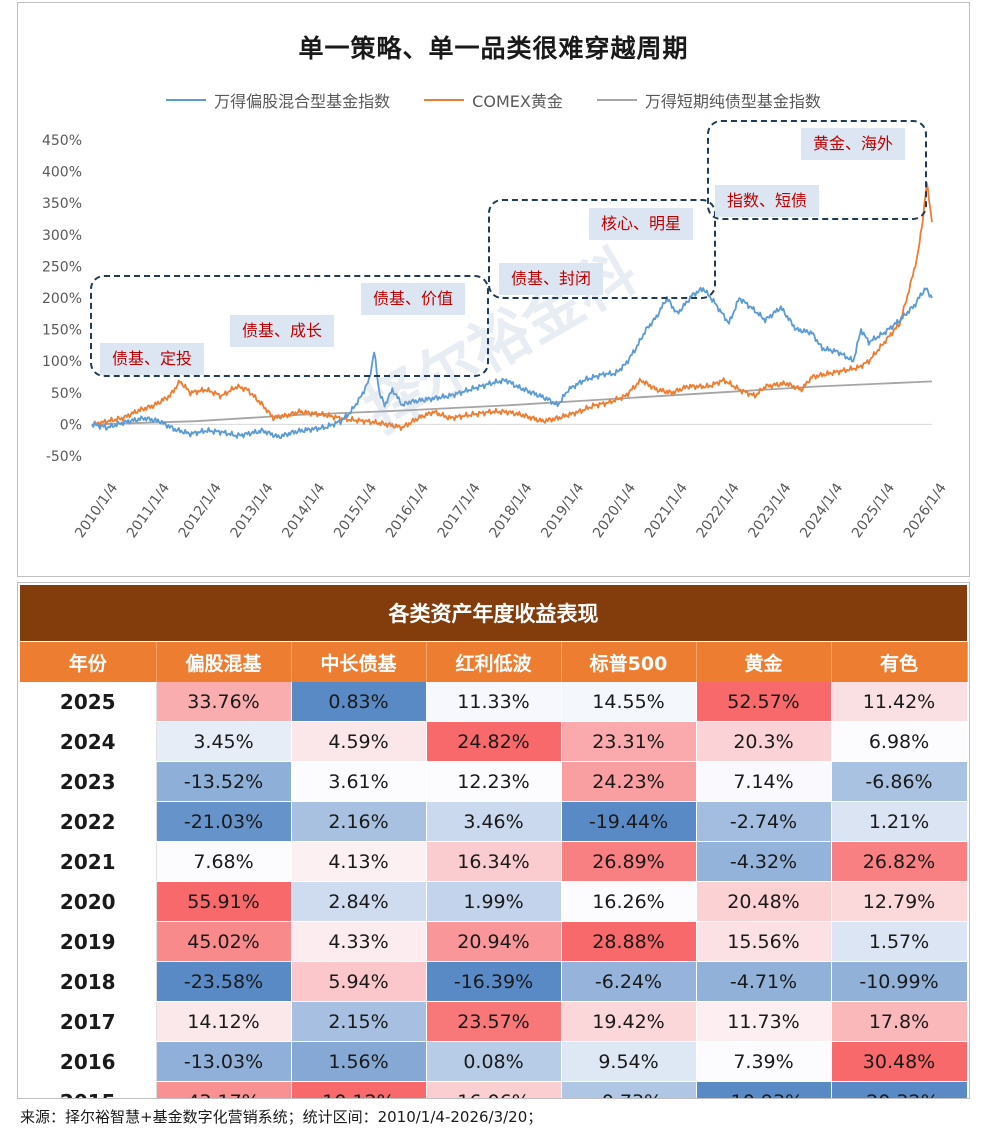 This screenshot has height=1144, width=987. I want to click on return-cell: 4.13%, so click(359, 861).